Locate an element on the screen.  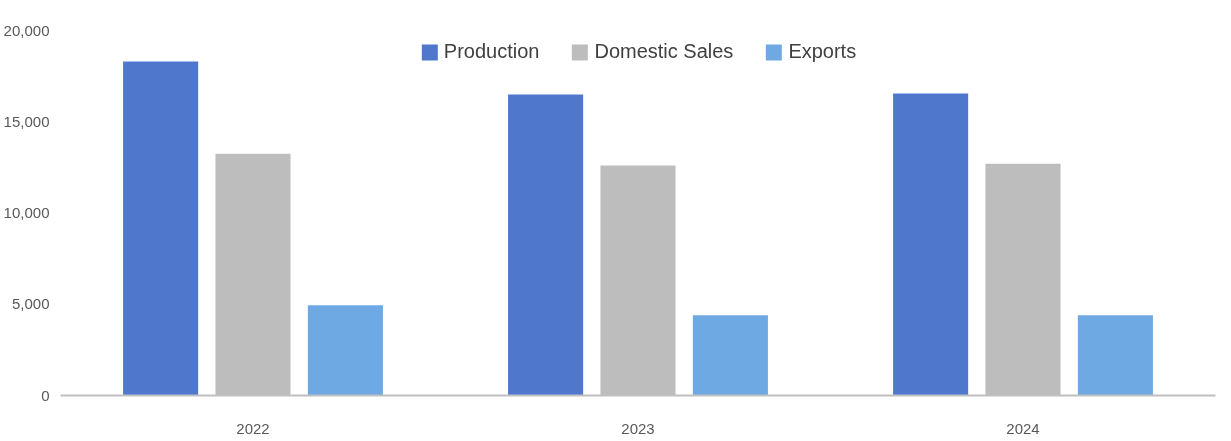
legend-label: Exports is located at coordinates (822, 51).